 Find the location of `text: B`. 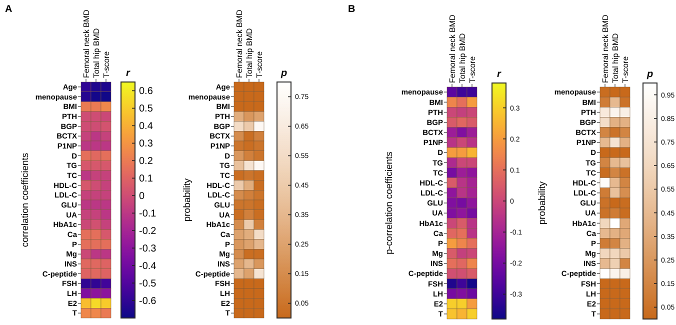

text: B is located at coordinates (352, 9).